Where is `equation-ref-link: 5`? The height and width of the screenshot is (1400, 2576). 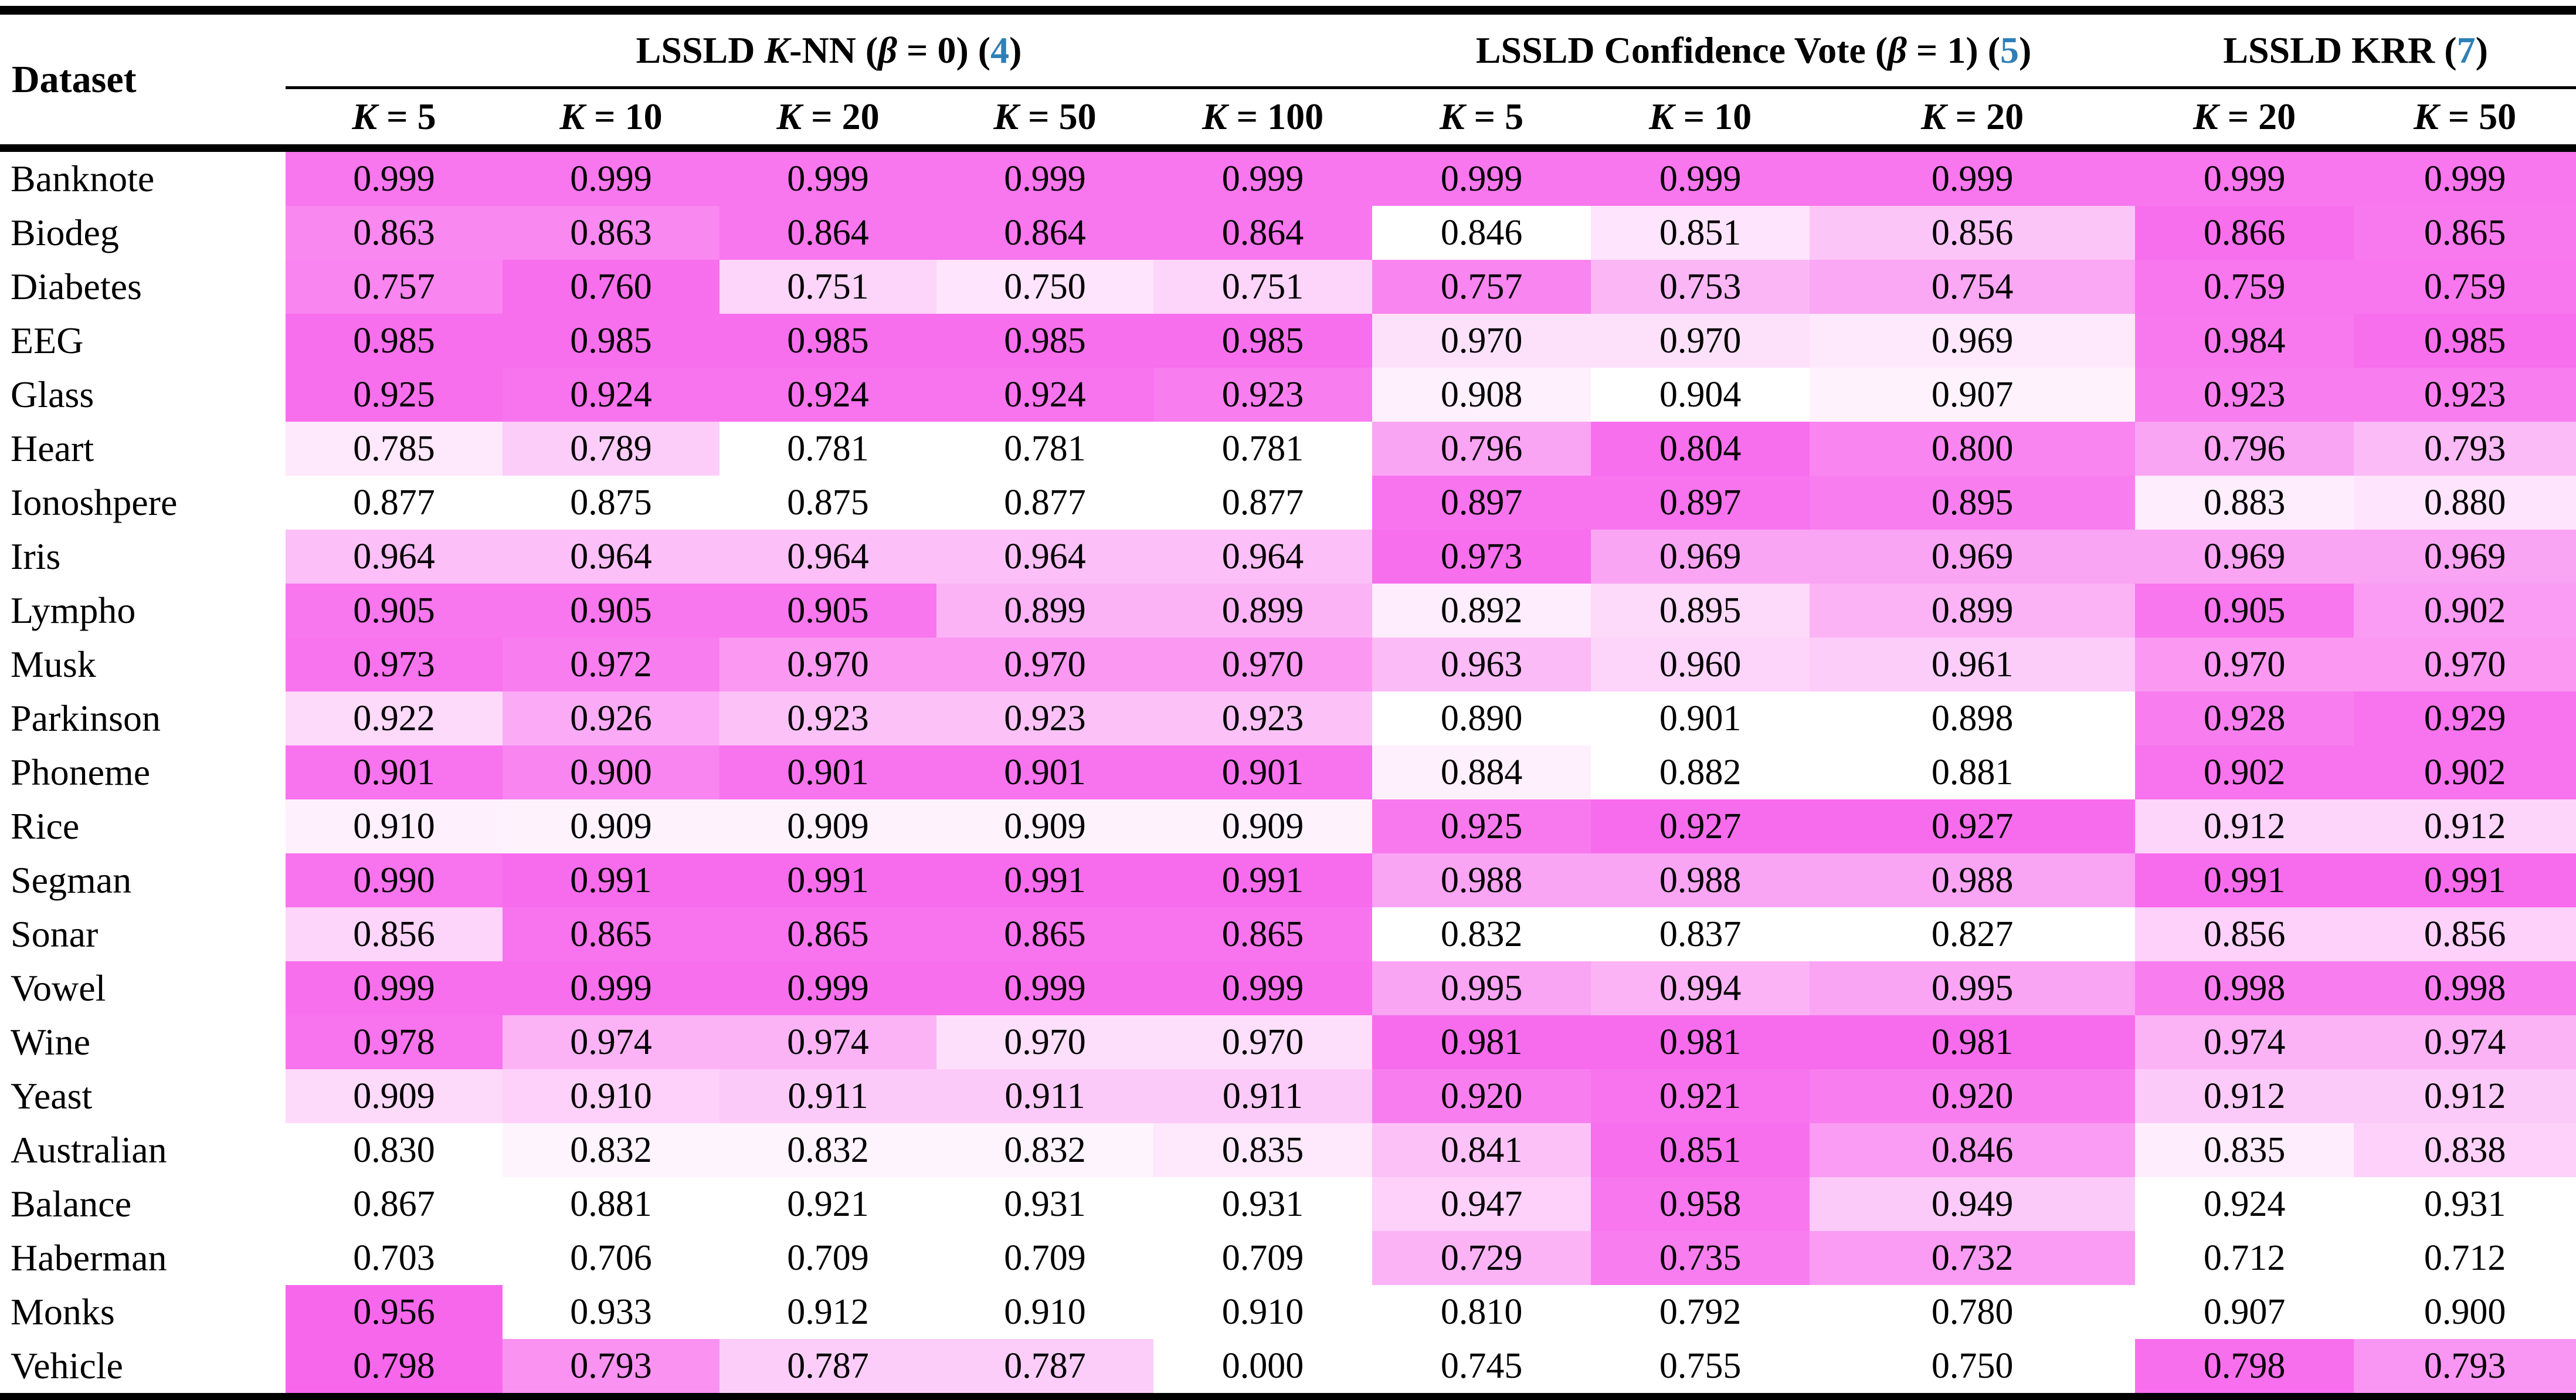
equation-ref-link: 5 is located at coordinates (2009, 50).